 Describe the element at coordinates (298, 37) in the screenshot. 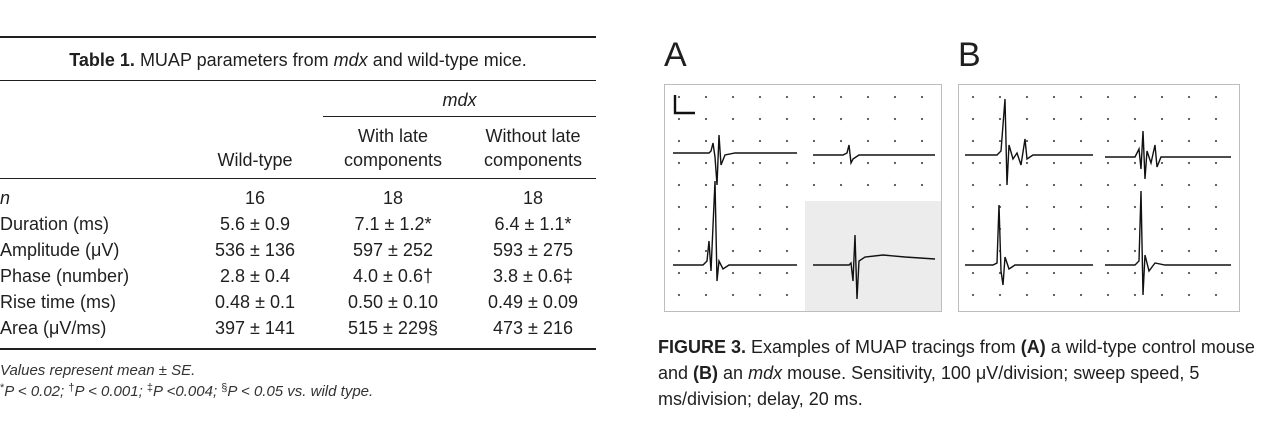

I see `table-top-rule` at that location.